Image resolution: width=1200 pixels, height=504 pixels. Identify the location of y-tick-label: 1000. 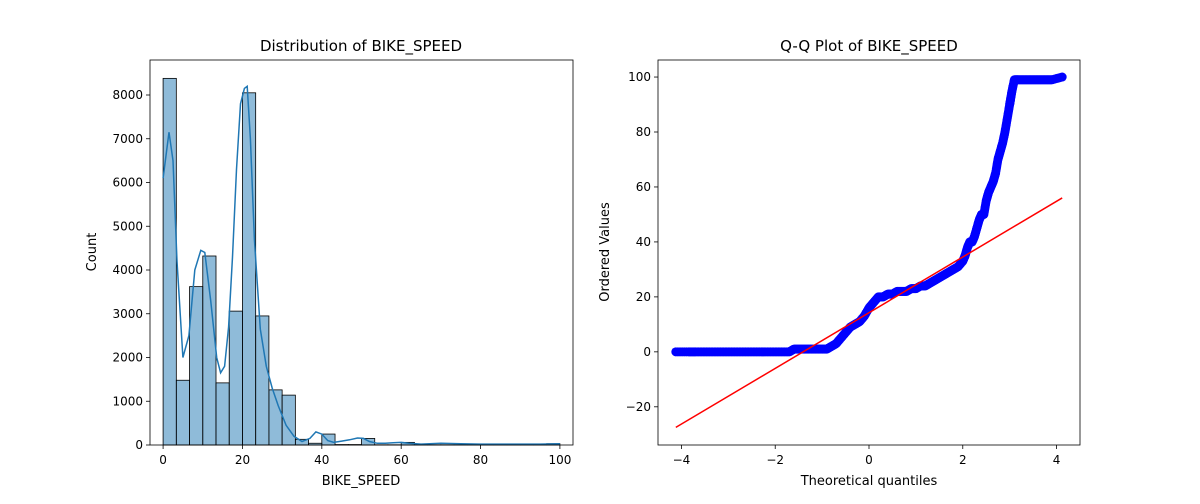
(127, 401).